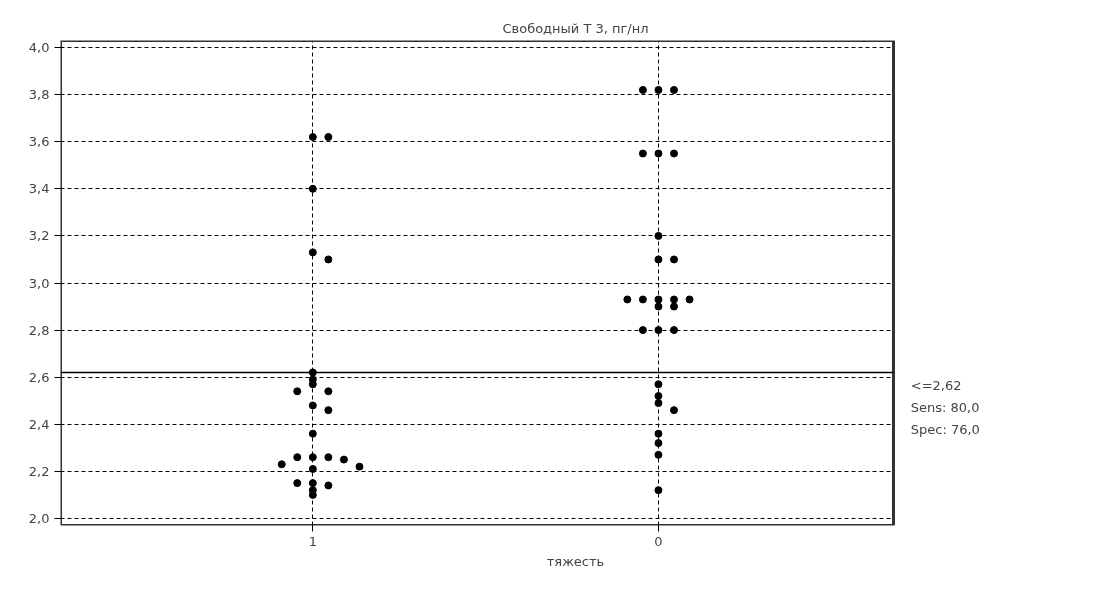 This screenshot has height=590, width=1110. I want to click on ref-line-label: <=2,62, so click(936, 386).